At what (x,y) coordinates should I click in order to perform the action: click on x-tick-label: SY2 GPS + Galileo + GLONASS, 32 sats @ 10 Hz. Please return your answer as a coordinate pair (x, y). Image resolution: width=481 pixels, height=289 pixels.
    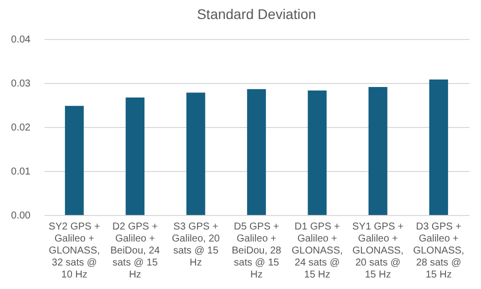
    Looking at the image, I should click on (74, 251).